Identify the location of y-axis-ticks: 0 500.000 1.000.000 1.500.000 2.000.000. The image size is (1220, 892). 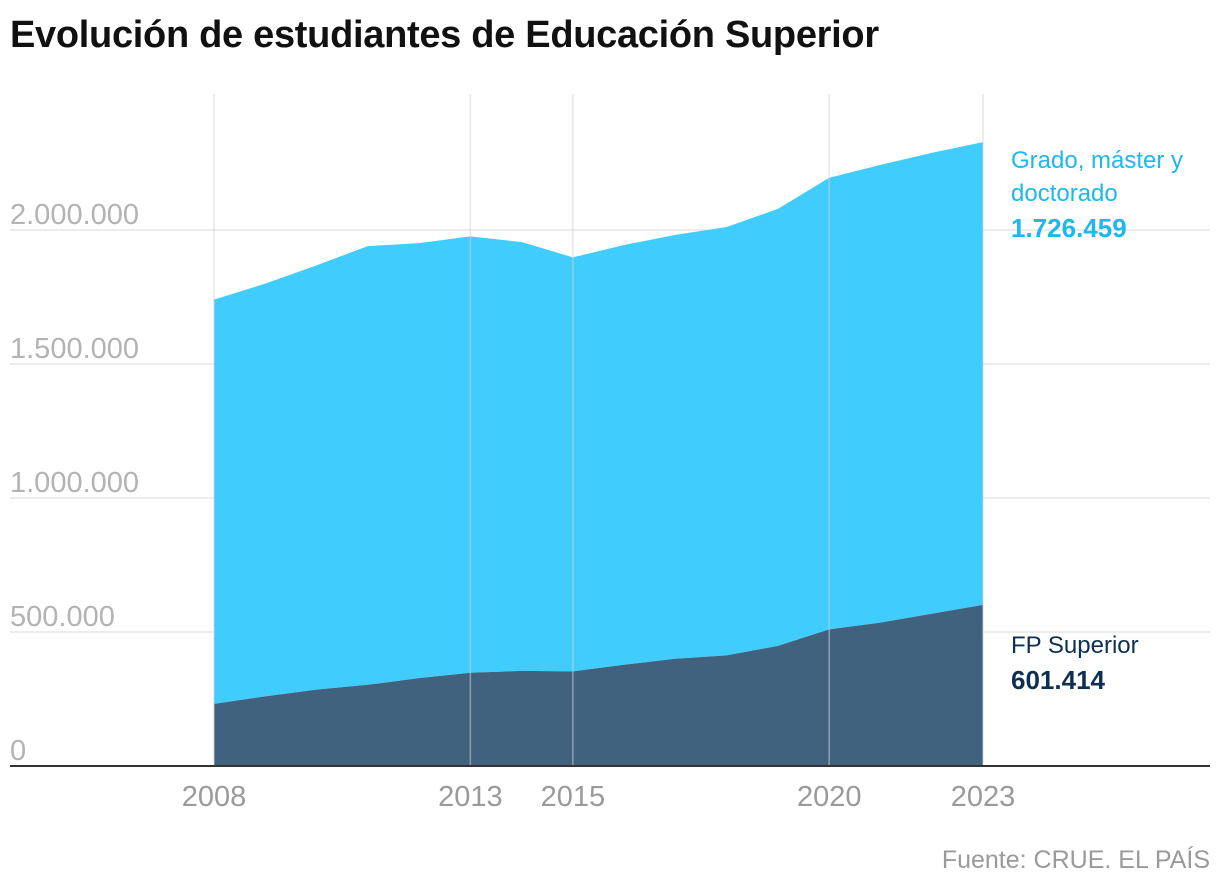
(74, 483).